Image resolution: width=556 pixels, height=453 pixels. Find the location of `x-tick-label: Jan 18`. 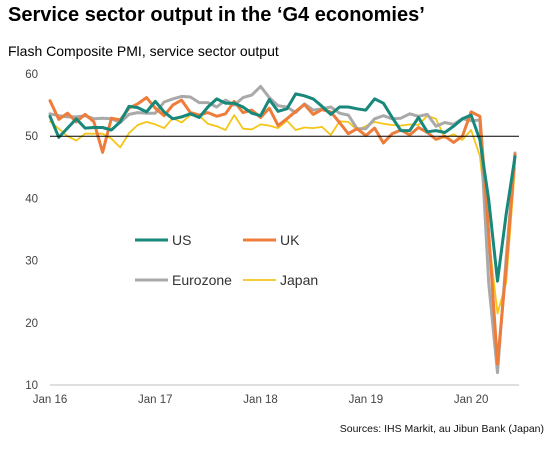

x-tick-label: Jan 18 is located at coordinates (260, 400).